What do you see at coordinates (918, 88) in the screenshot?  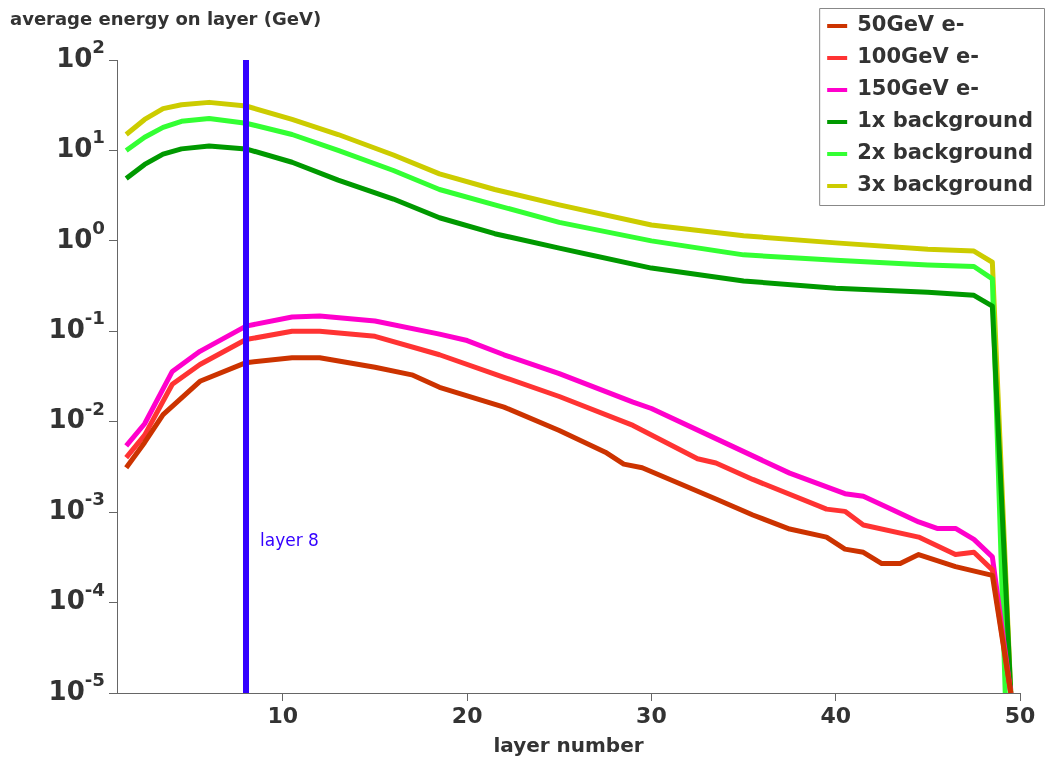 I see `legend-label: 150GeV e-` at bounding box center [918, 88].